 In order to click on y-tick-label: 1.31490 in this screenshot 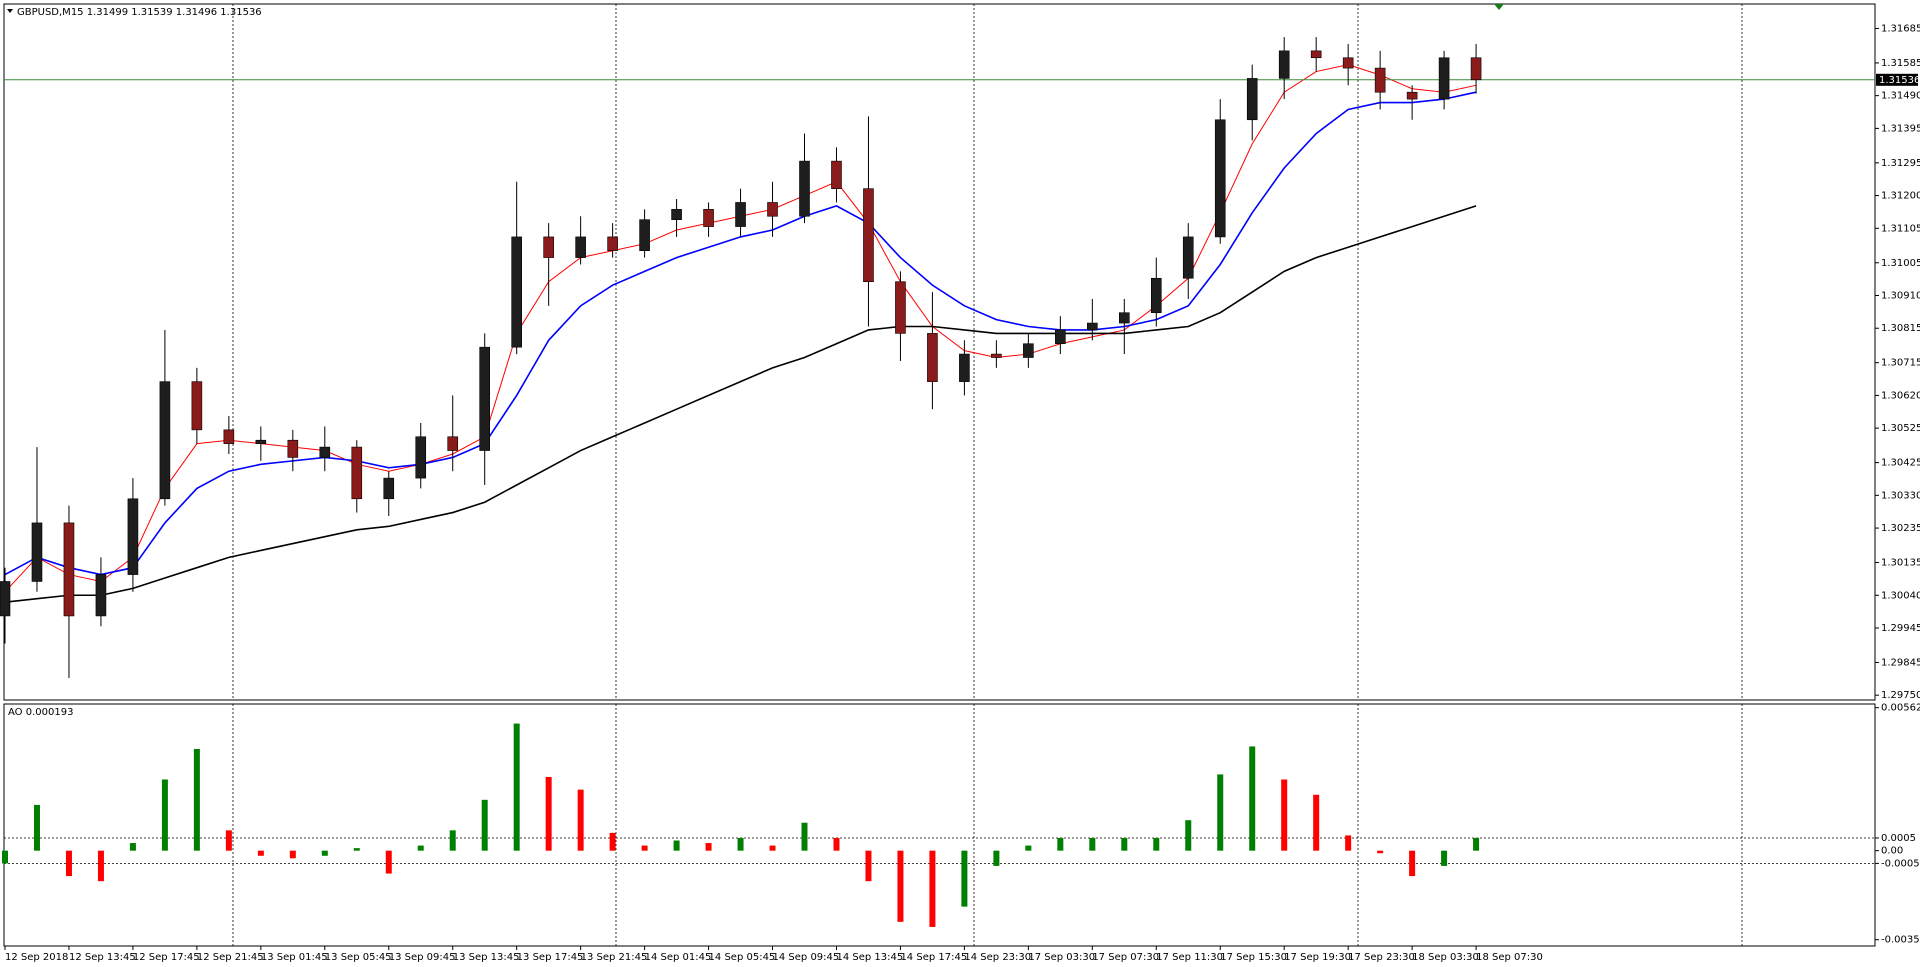, I will do `click(1900, 96)`.